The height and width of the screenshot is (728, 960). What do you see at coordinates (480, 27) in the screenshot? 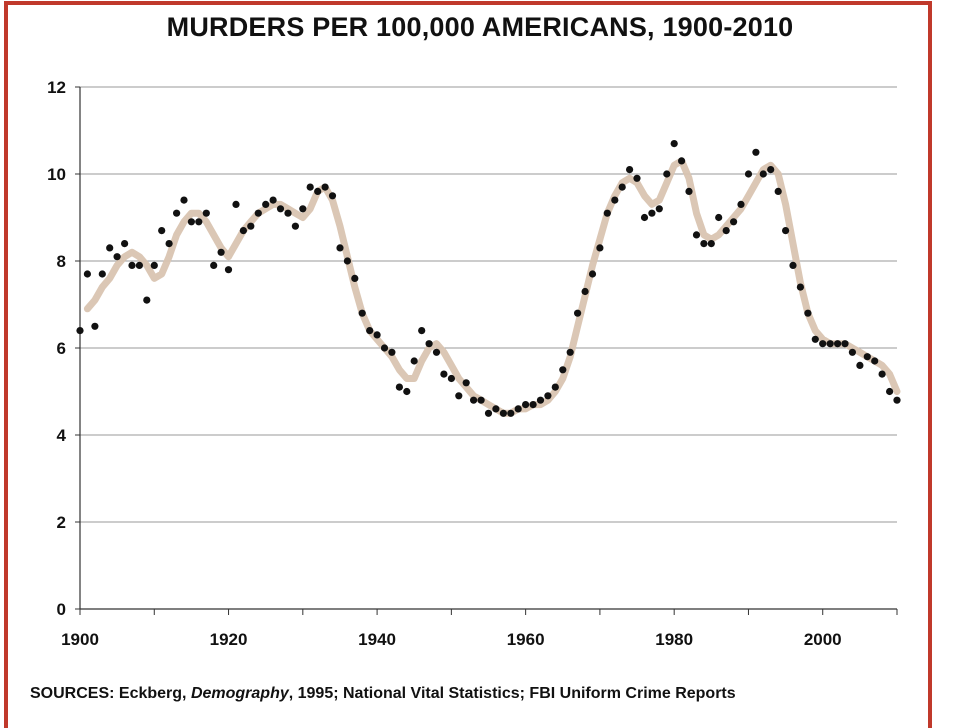
I see `chart-title: MURDERS PER 100,000 AMERICANS, 1900-2010` at bounding box center [480, 27].